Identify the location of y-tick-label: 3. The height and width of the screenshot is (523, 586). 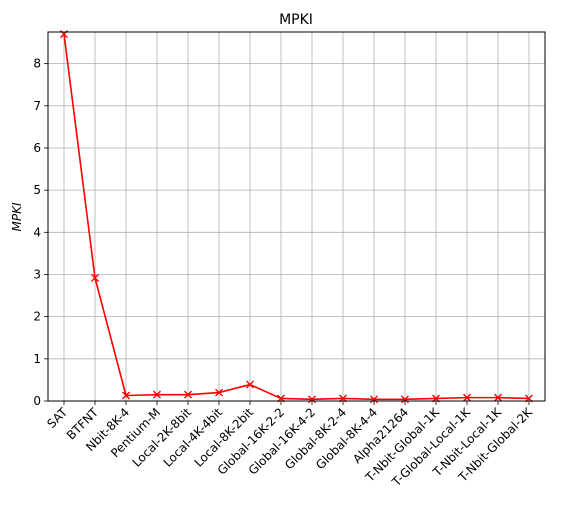
(37, 274).